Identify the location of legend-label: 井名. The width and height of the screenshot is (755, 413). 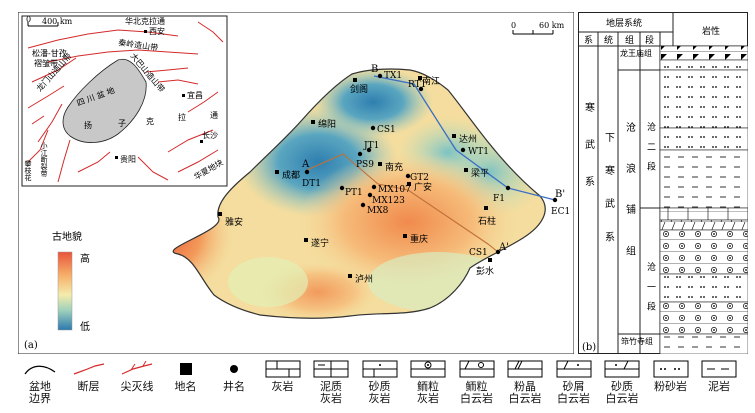
(234, 386).